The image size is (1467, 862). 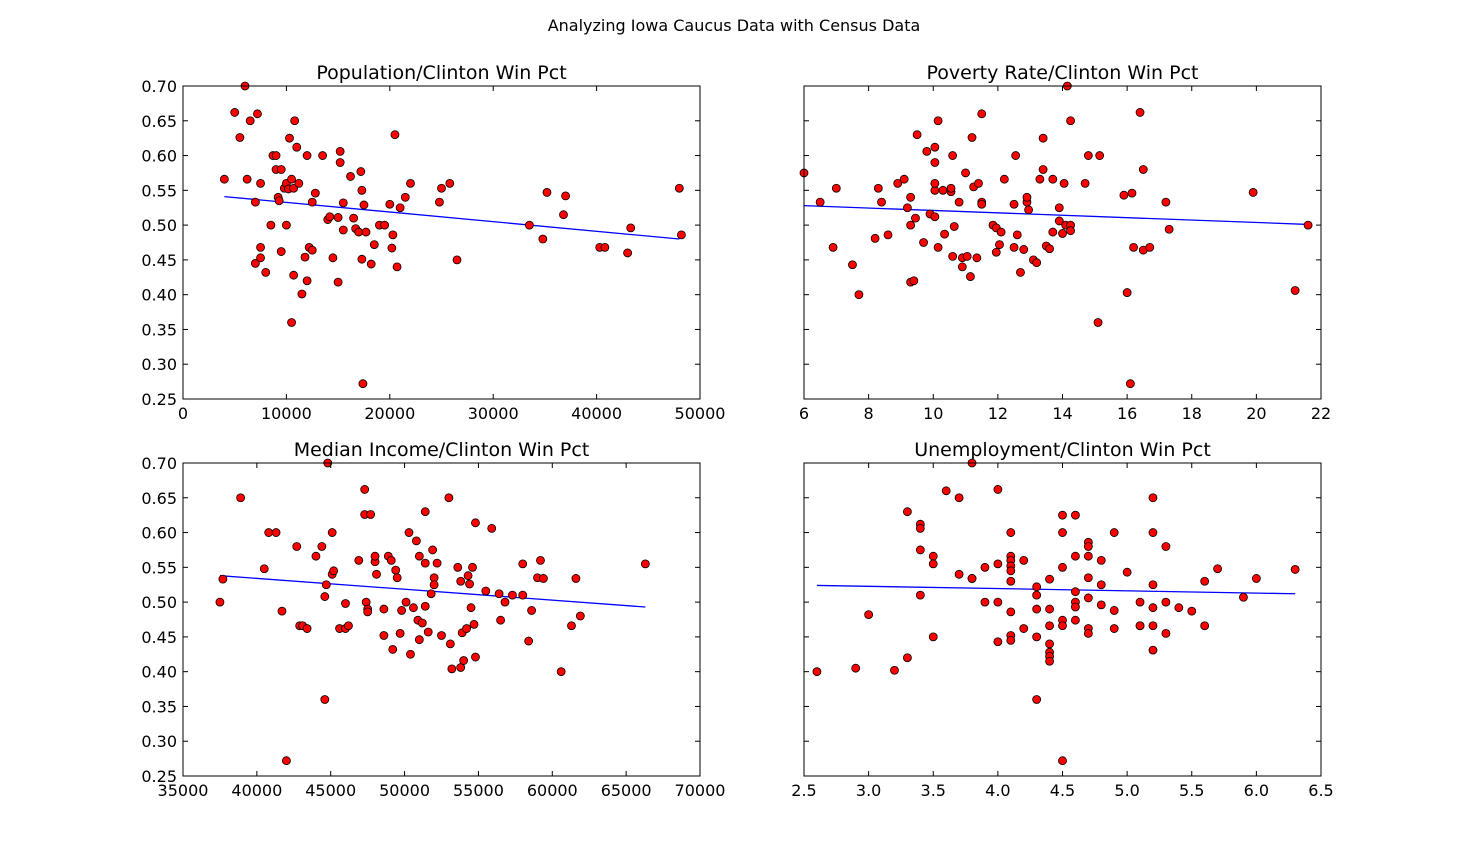 What do you see at coordinates (159, 567) in the screenshot?
I see `y-tick-label: 0.55` at bounding box center [159, 567].